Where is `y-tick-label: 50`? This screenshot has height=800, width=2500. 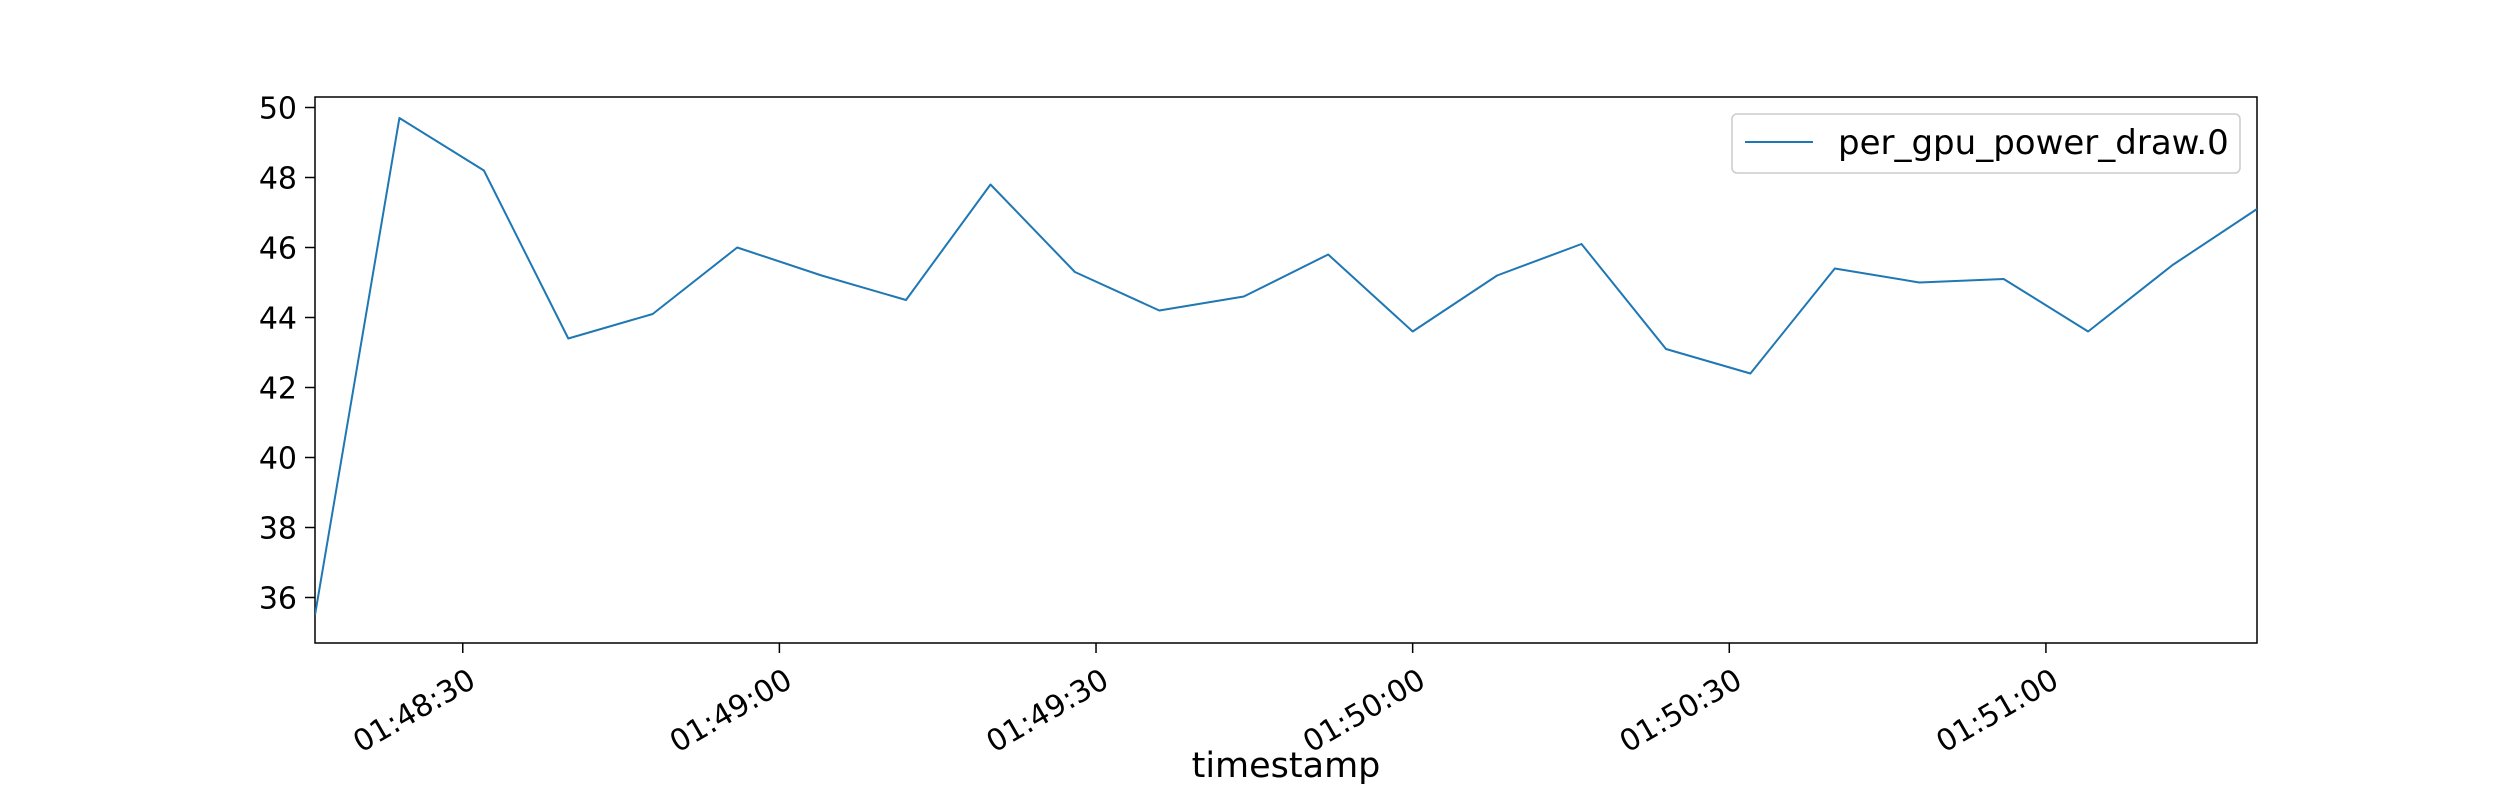
y-tick-label: 50 is located at coordinates (278, 109).